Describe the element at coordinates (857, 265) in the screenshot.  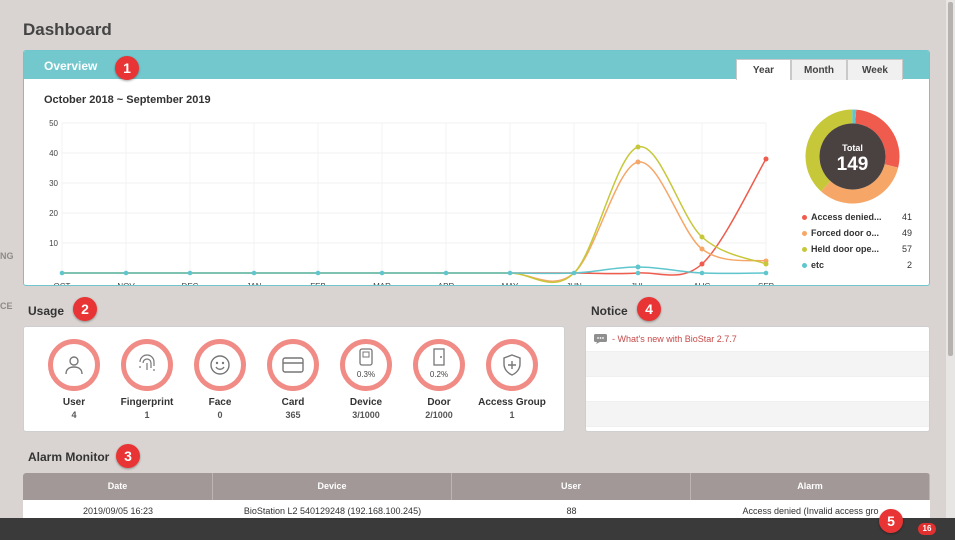
I see `legend-item: etc 2` at that location.